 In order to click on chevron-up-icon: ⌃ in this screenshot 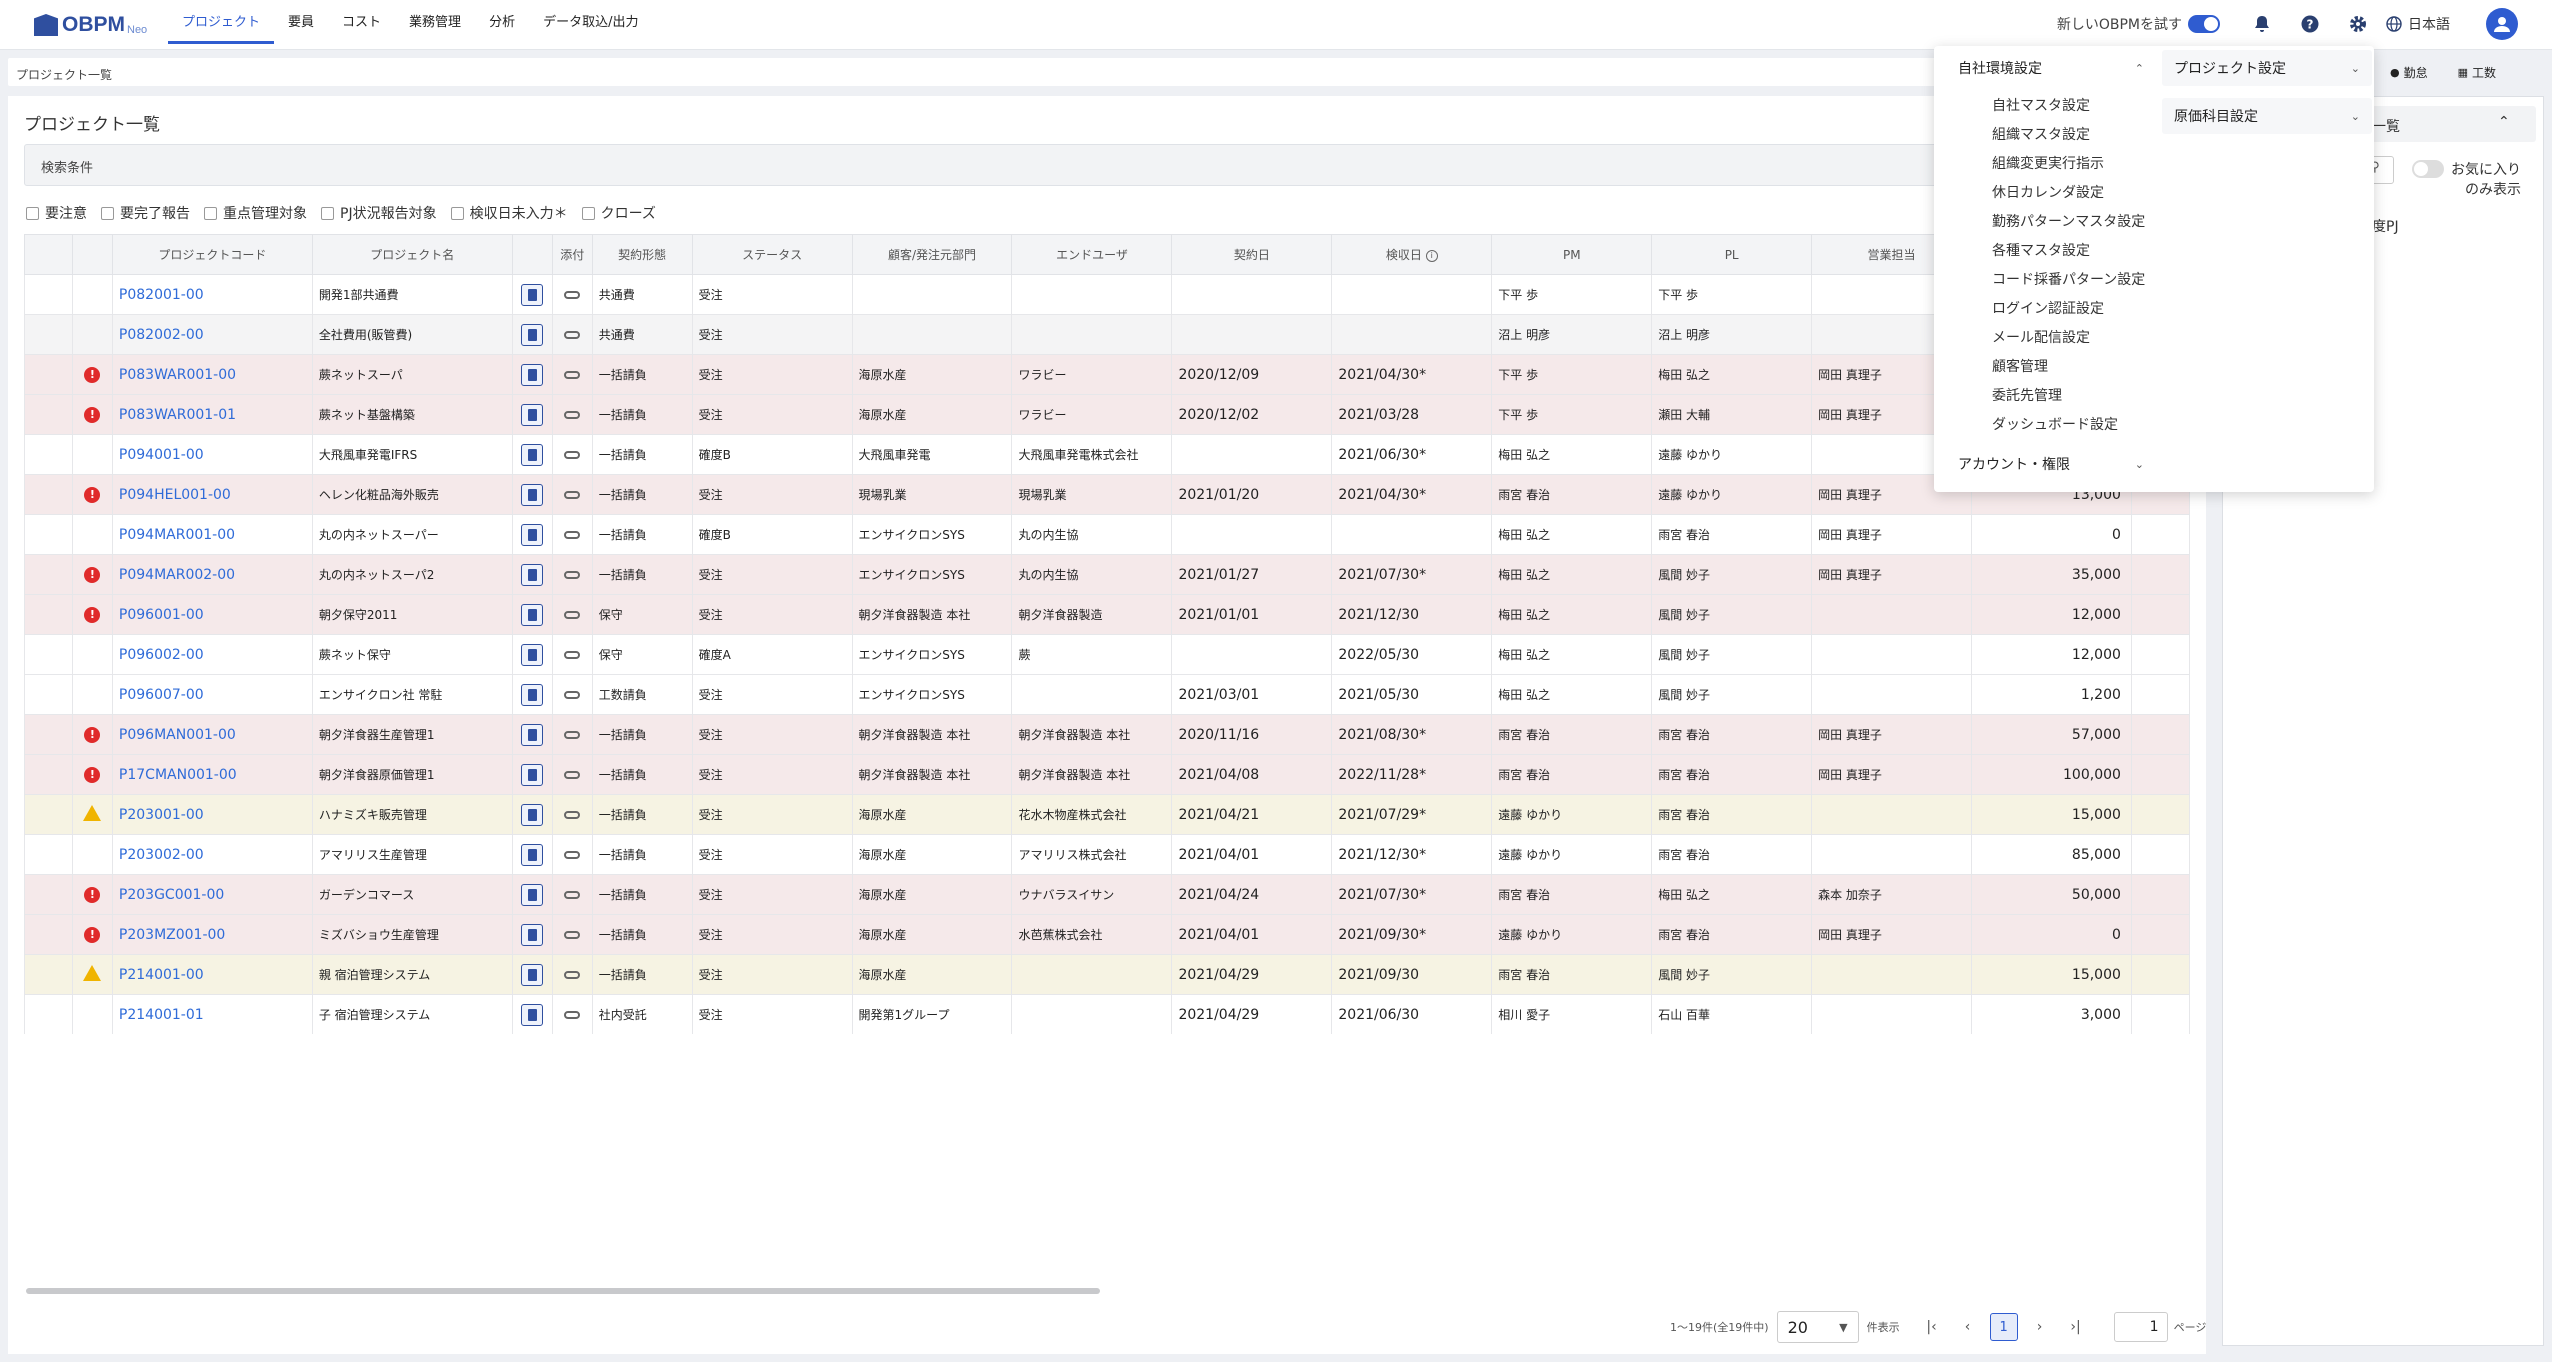, I will do `click(2504, 122)`.